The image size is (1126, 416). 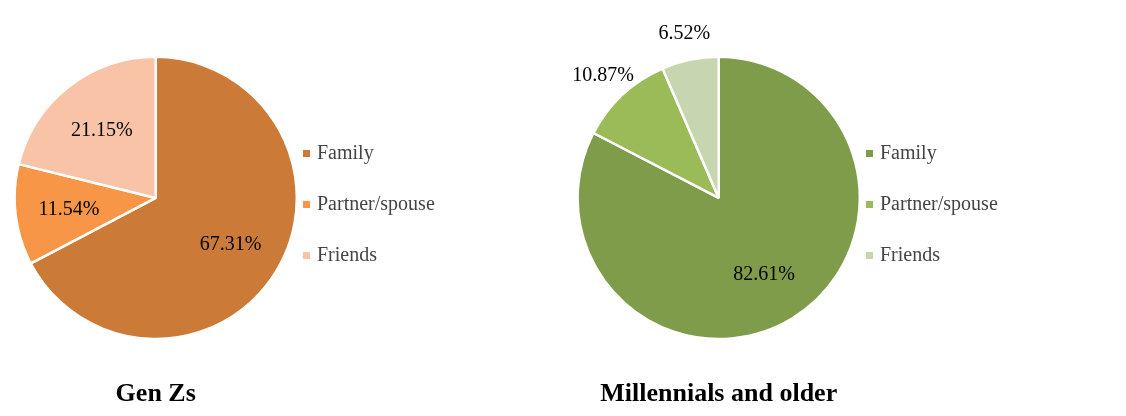 What do you see at coordinates (69, 208) in the screenshot?
I see `data-label: 11.54%` at bounding box center [69, 208].